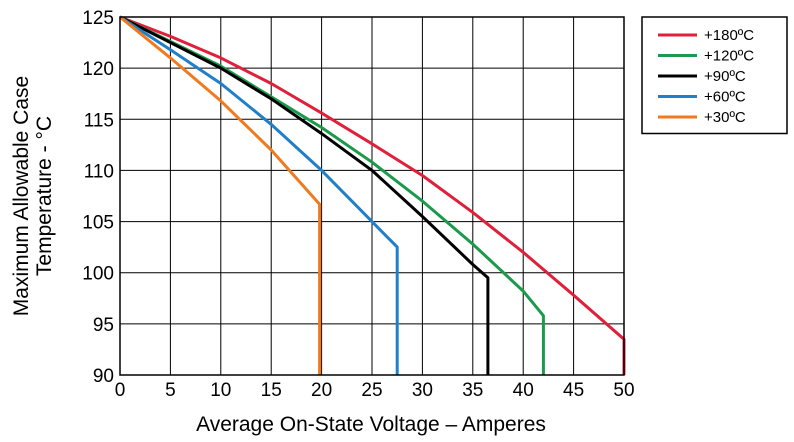 This screenshot has width=794, height=442. Describe the element at coordinates (98, 18) in the screenshot. I see `y-tick-label: 125` at that location.